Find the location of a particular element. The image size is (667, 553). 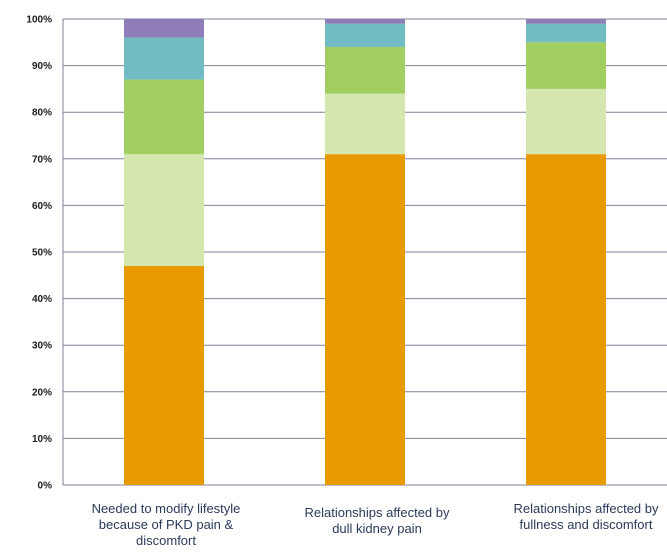

y-tick-label: 10% is located at coordinates (42, 439).